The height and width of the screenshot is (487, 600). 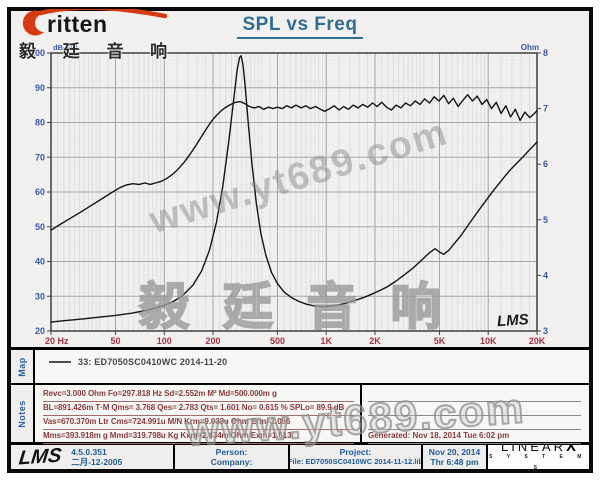 I want to click on svg-text: 70, so click(x=40, y=157).